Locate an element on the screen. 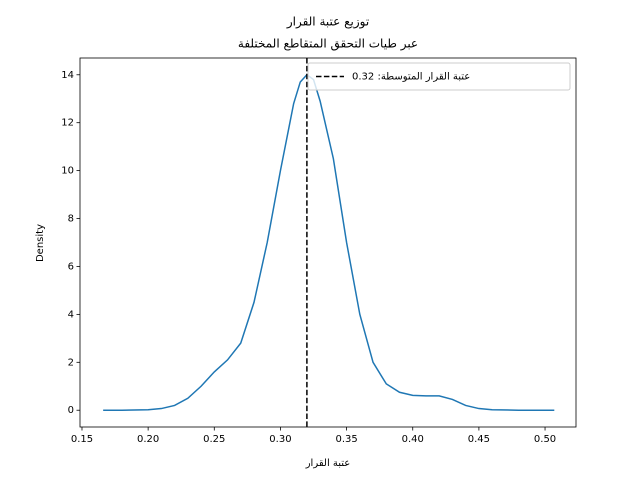  y-axis-label: Density is located at coordinates (40, 243).